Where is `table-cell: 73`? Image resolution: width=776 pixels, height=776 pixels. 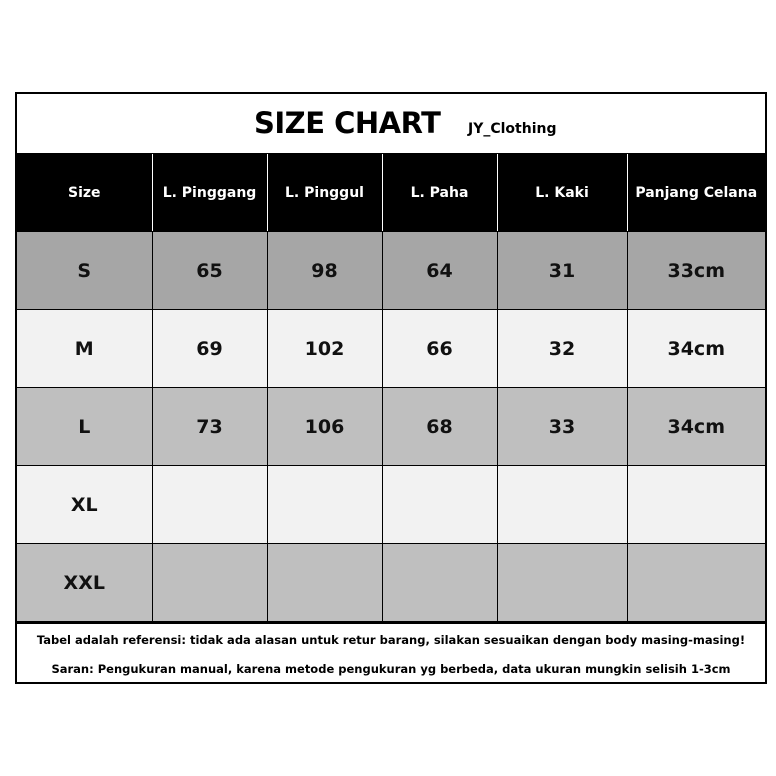
table-cell: 73 is located at coordinates (209, 426).